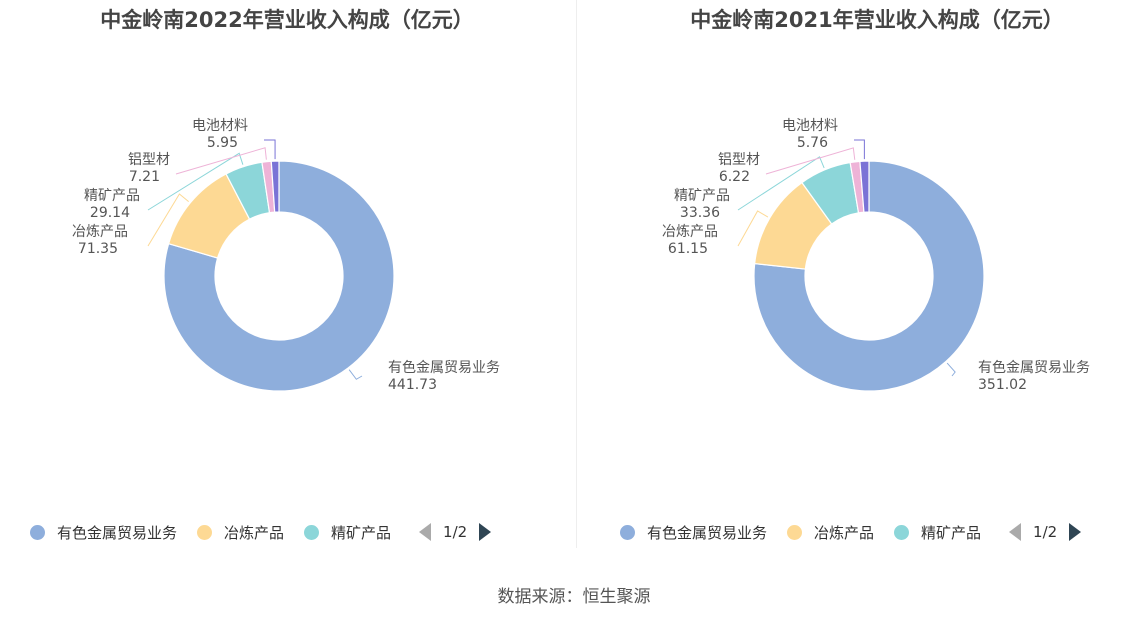 The image size is (1148, 619). What do you see at coordinates (144, 177) in the screenshot?
I see `slice-value-label: 7.21` at bounding box center [144, 177].